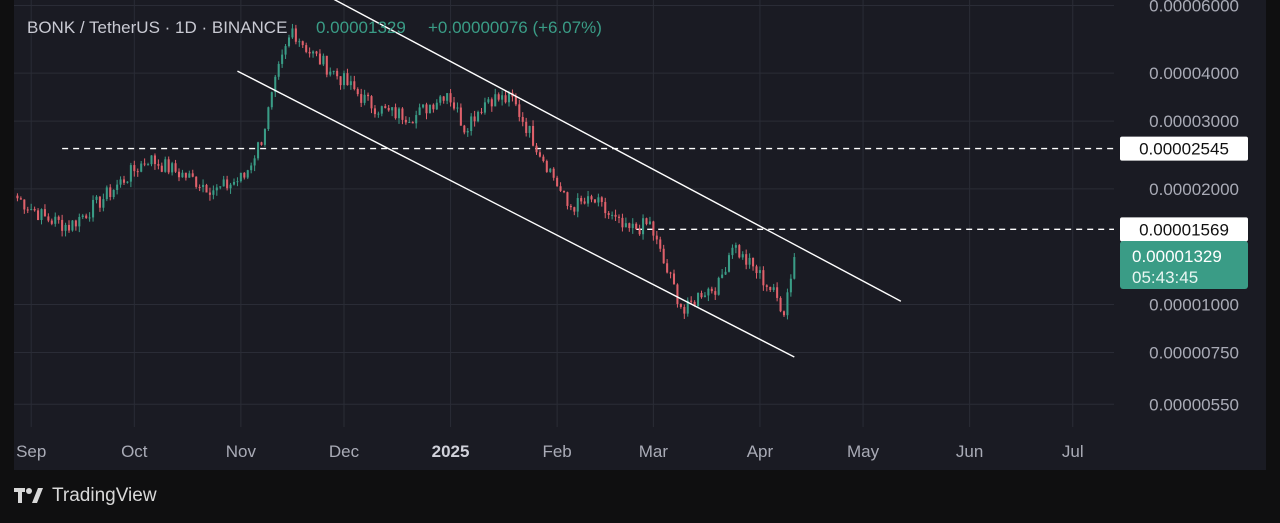  I want to click on time-tick-label: Sep, so click(31, 451).